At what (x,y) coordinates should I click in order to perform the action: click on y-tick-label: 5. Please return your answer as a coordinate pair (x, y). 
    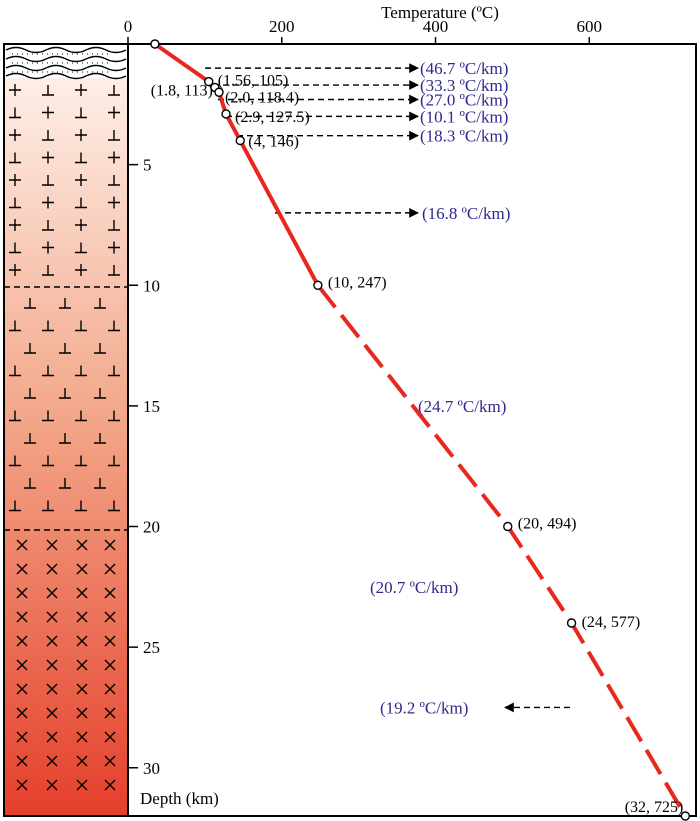
    Looking at the image, I should click on (147, 165).